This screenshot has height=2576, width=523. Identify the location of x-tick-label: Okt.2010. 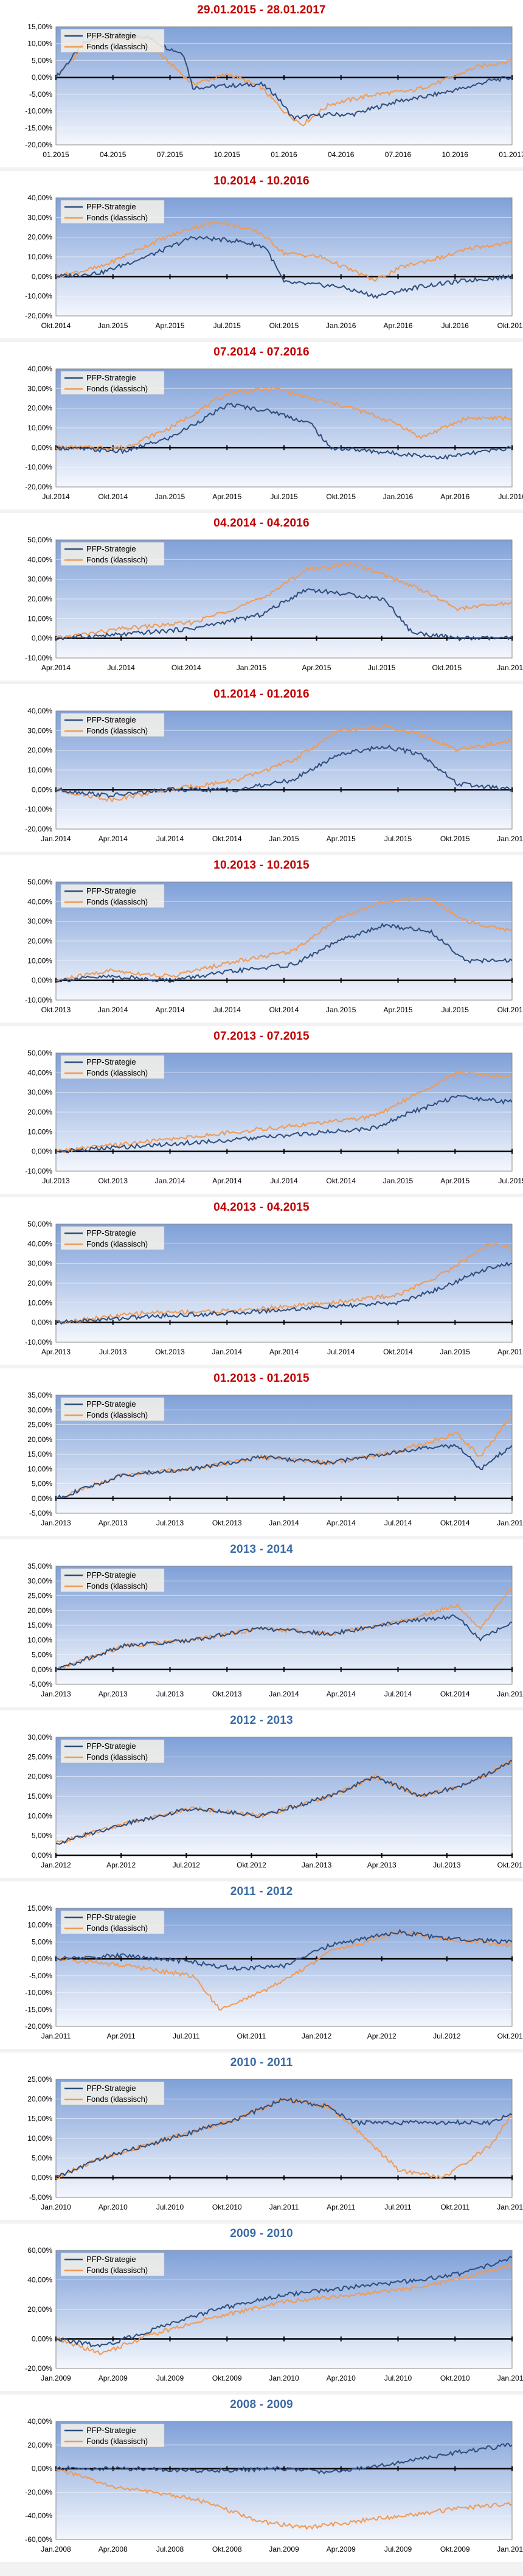
(227, 2207).